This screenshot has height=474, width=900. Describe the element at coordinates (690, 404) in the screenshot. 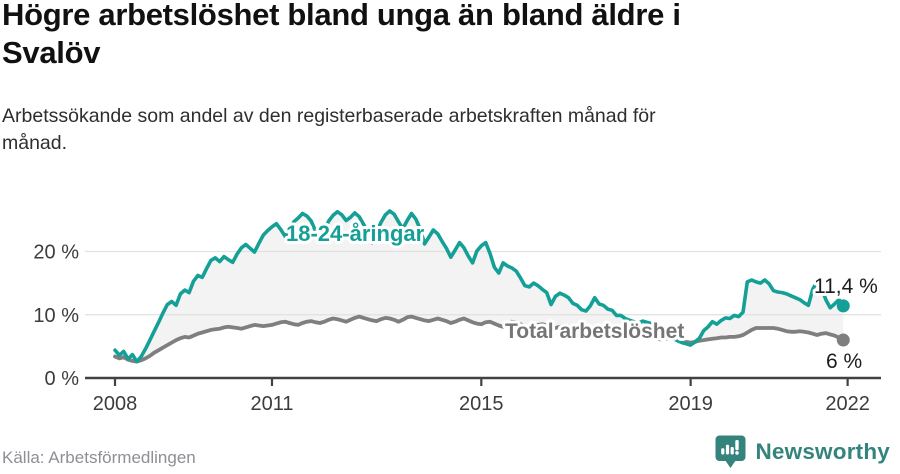

I see `x-tick-label: 2019` at that location.